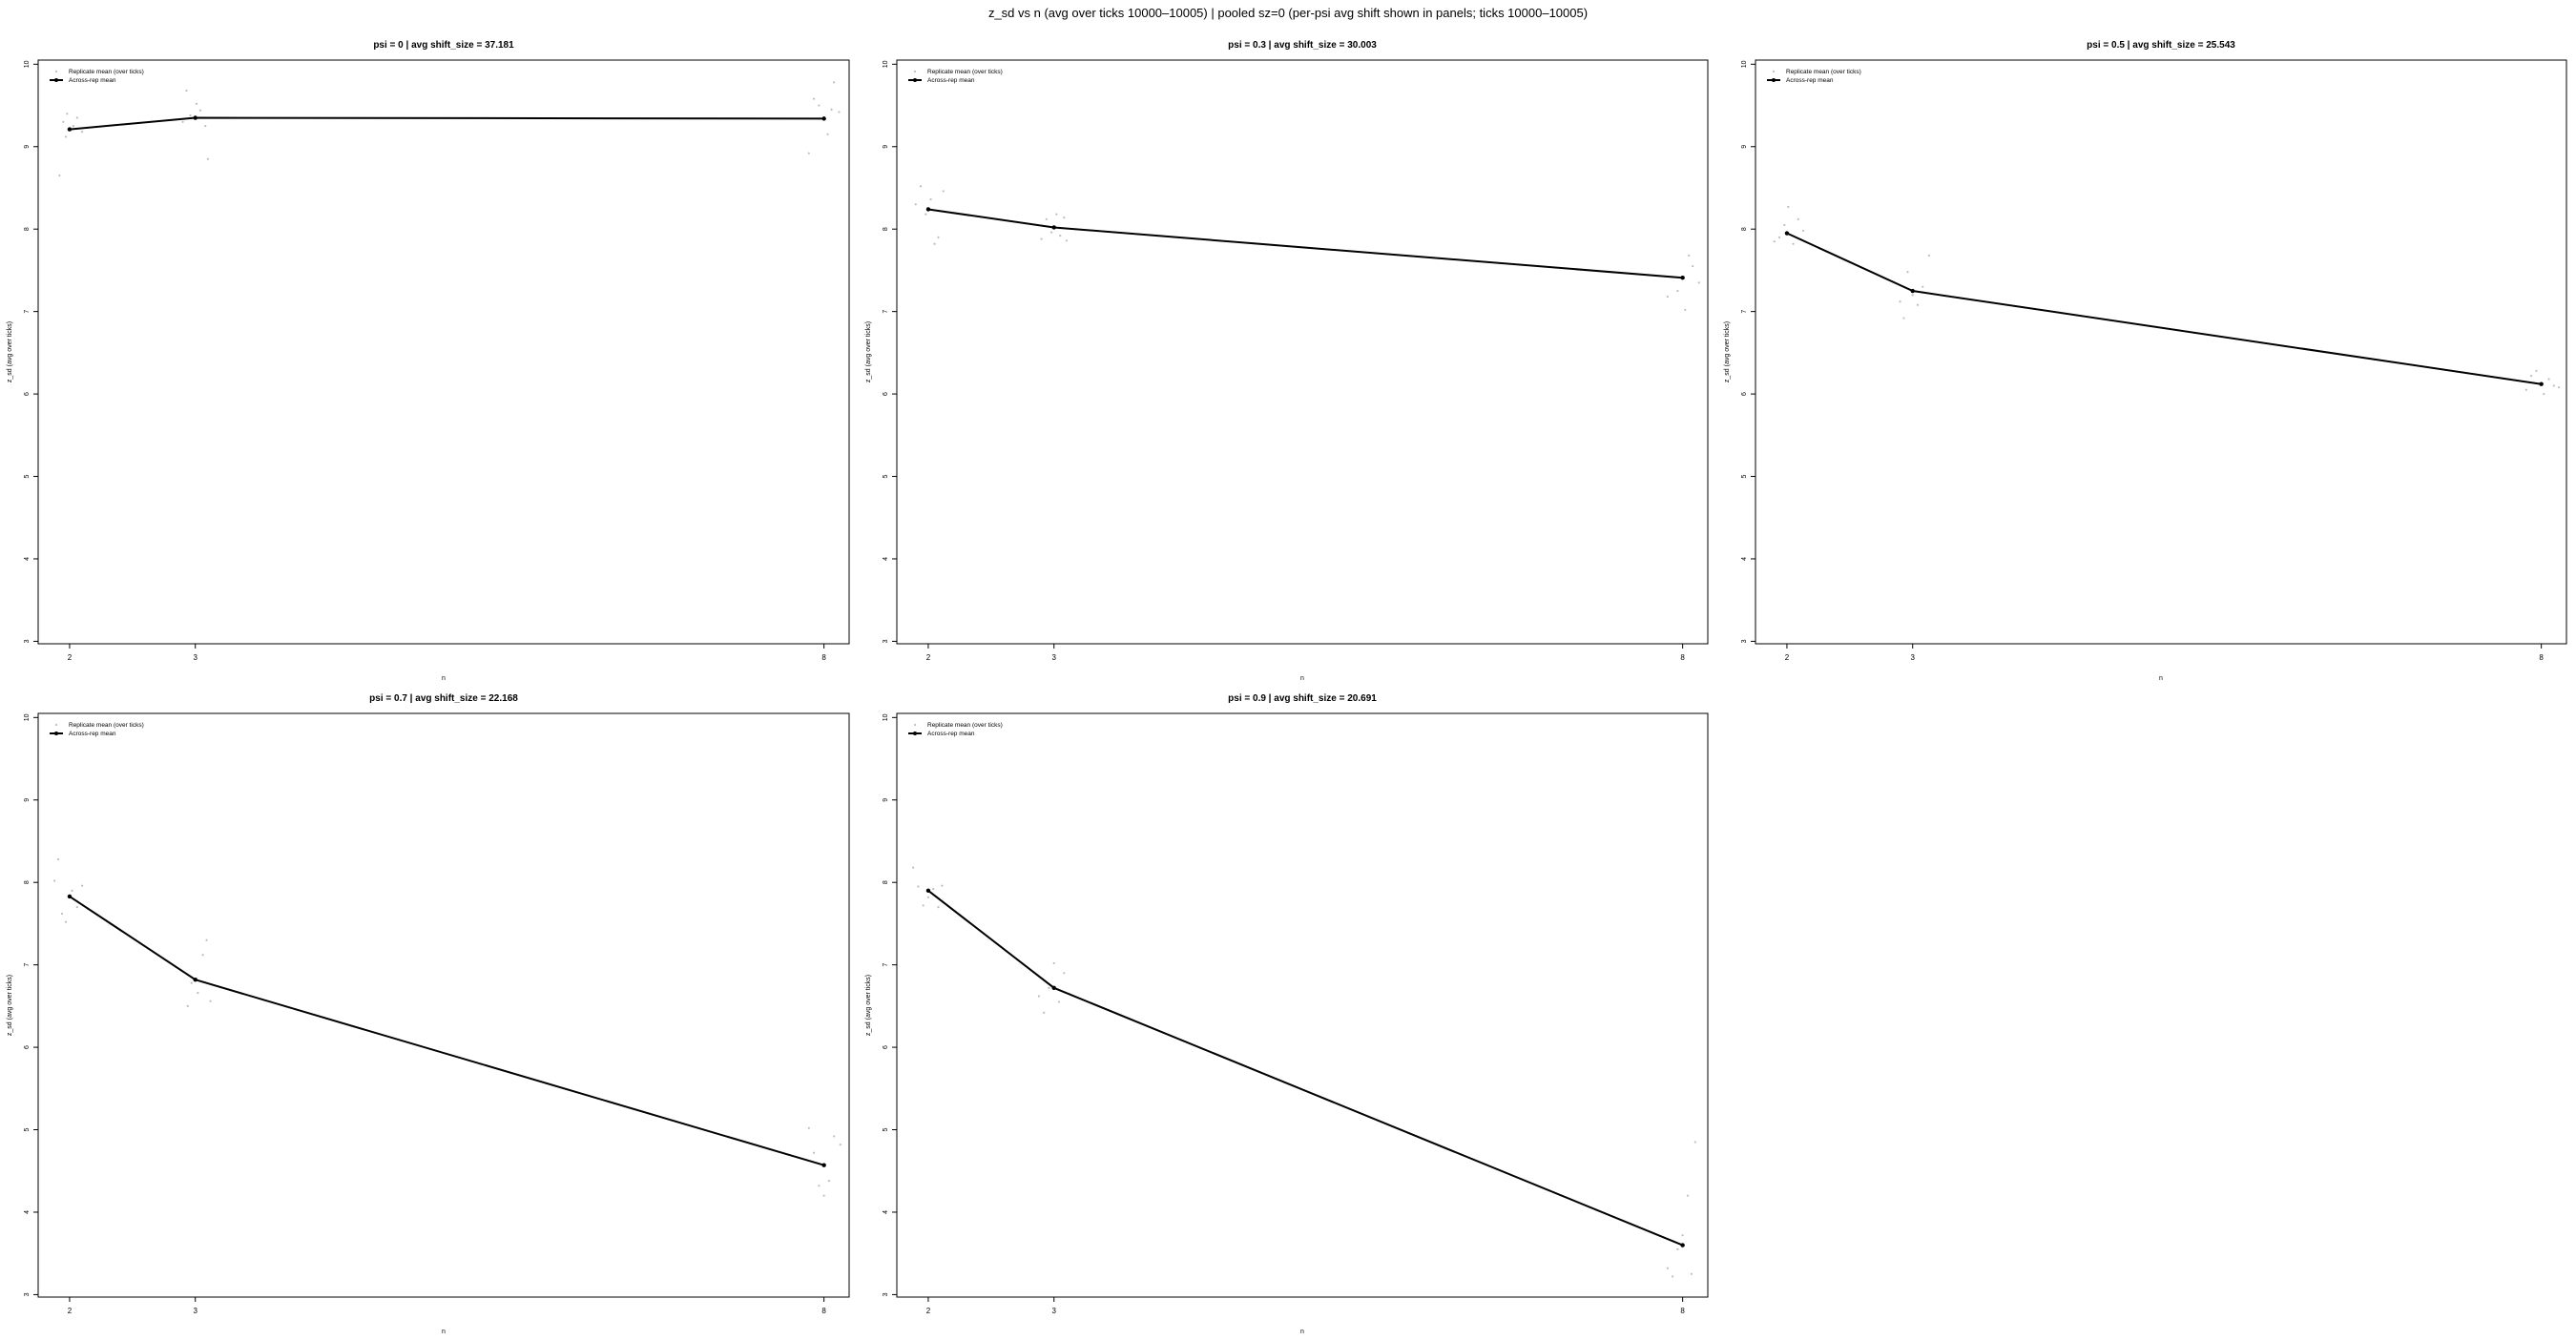 The image size is (2576, 1340). I want to click on legend-label: Replicate mean (over ticks), so click(1823, 72).